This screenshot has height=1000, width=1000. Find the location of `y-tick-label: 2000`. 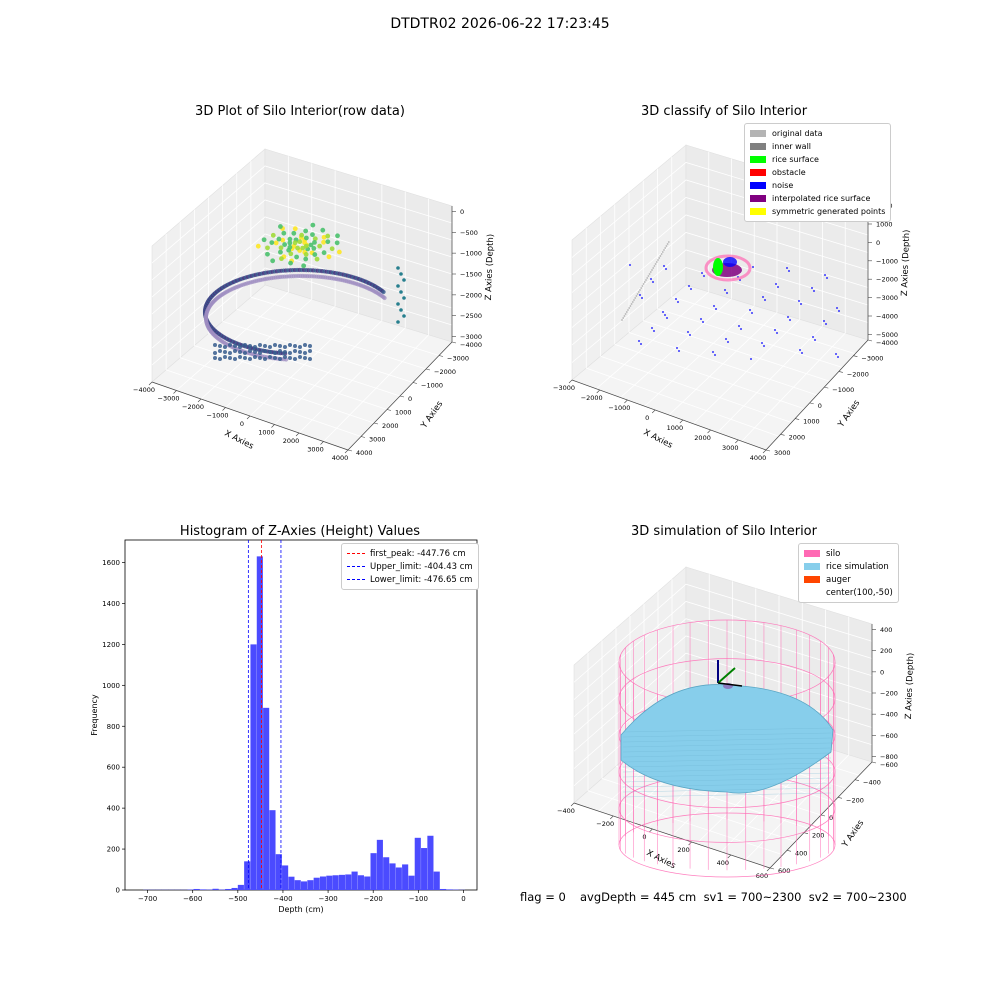

y-tick-label: 2000 is located at coordinates (390, 426).